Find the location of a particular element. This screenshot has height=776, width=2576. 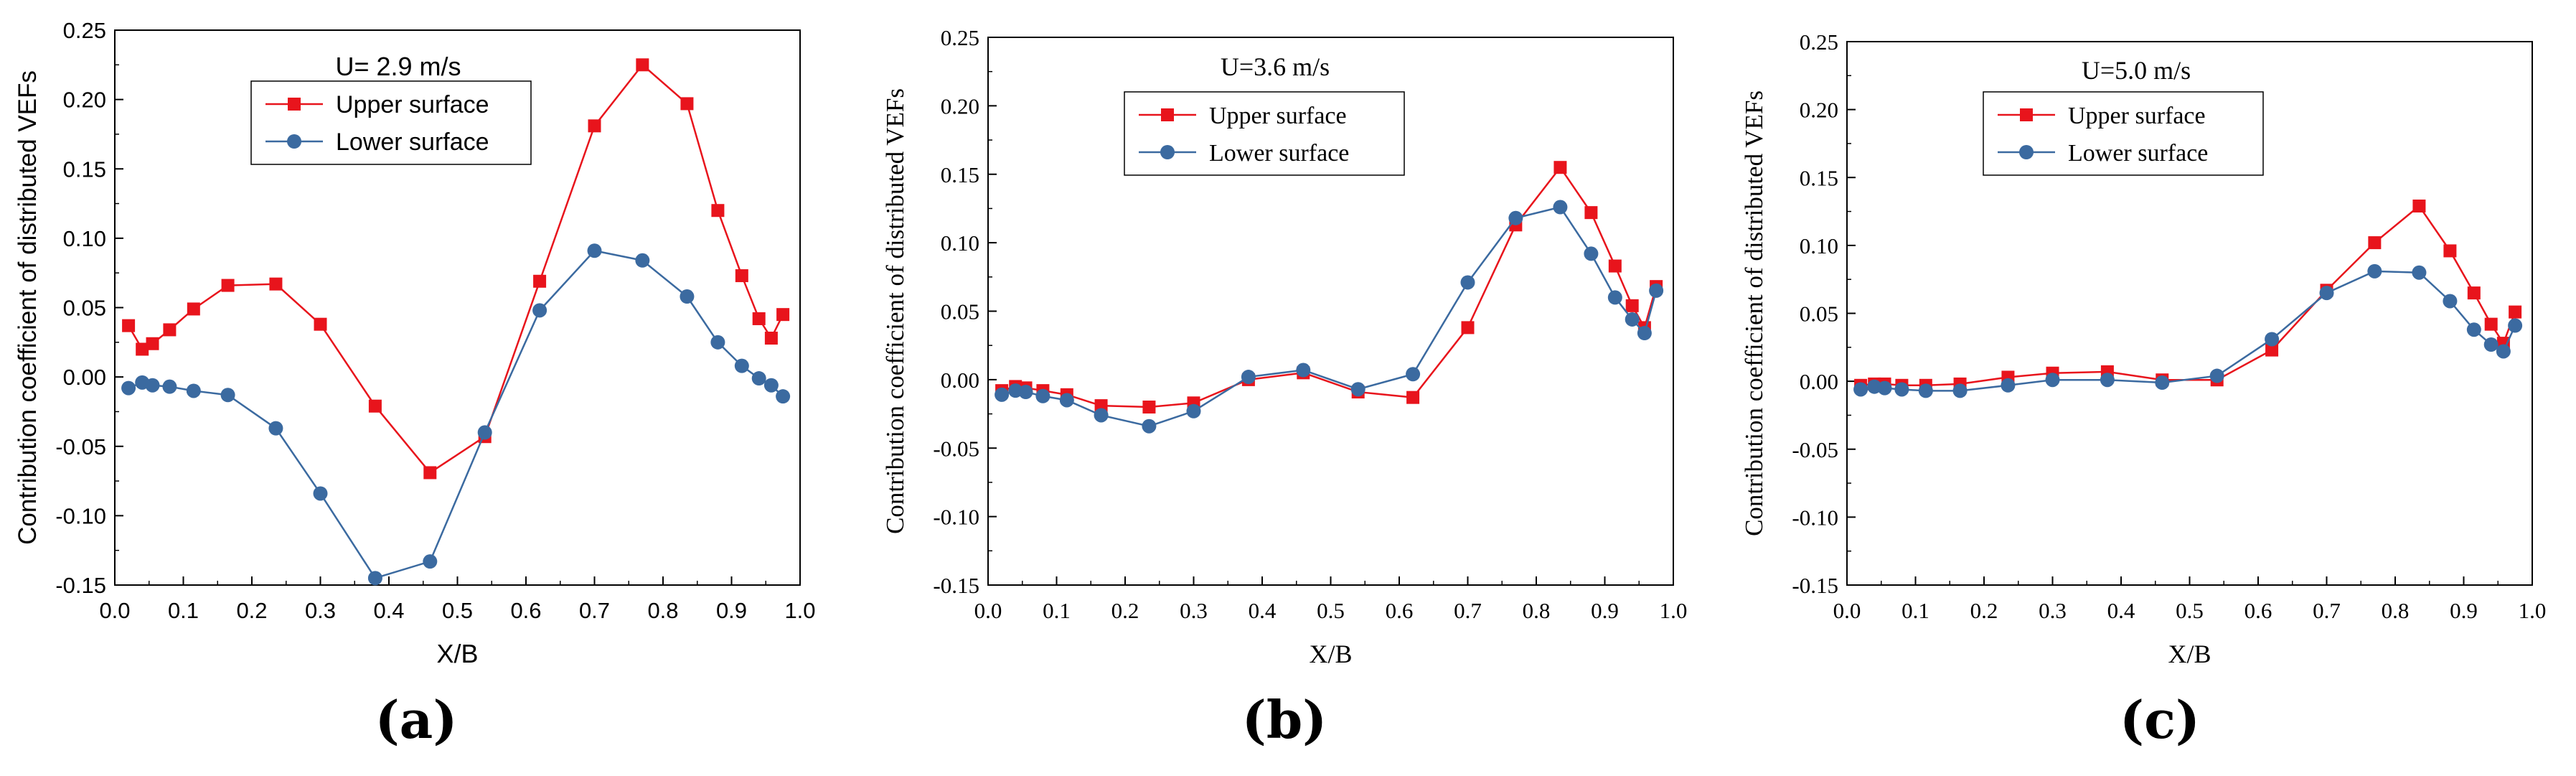

y-tick-label: 0.20 is located at coordinates (1819, 110).